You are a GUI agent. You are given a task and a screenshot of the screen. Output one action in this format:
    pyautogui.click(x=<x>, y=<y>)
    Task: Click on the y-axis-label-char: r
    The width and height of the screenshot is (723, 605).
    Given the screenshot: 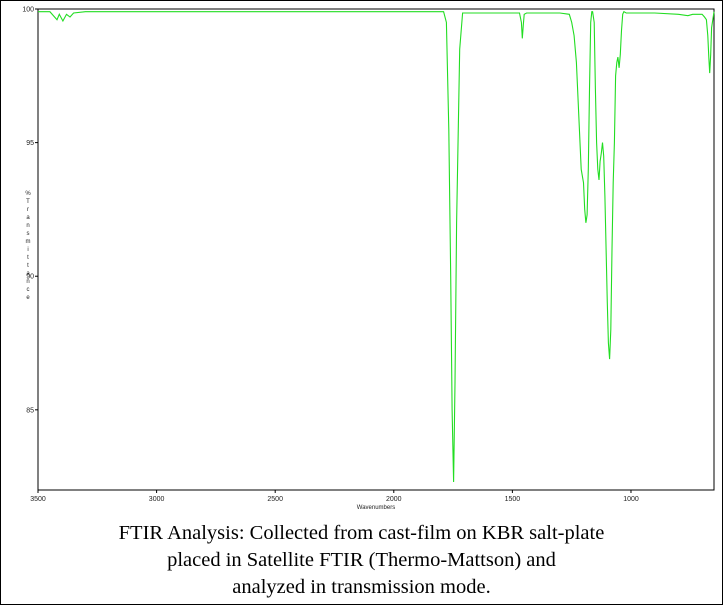 What is the action you would take?
    pyautogui.click(x=28, y=210)
    